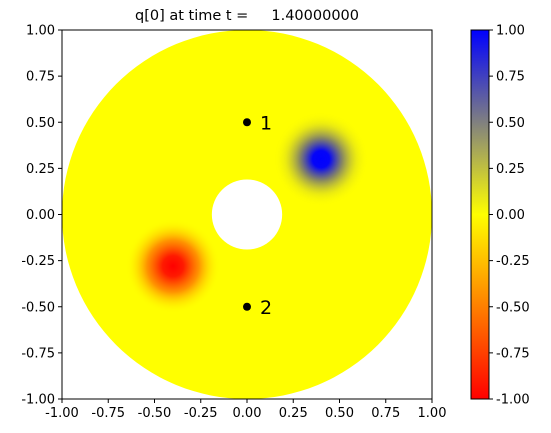 The image size is (551, 433). Describe the element at coordinates (40, 31) in the screenshot. I see `y-tick-label: 1.00` at that location.